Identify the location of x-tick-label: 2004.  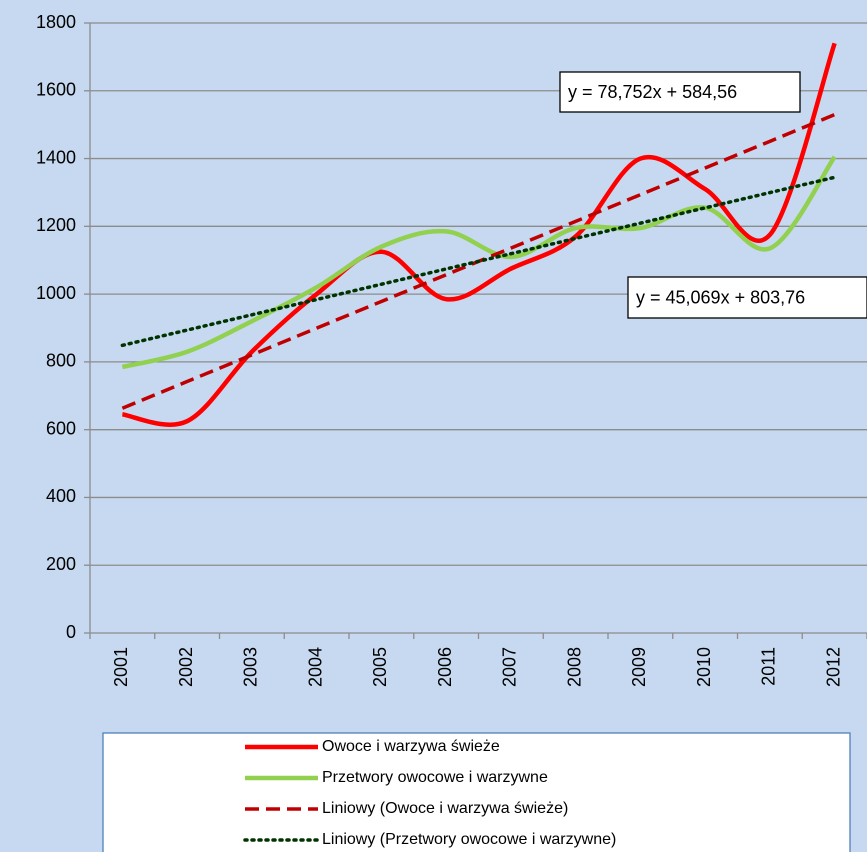
(315, 667).